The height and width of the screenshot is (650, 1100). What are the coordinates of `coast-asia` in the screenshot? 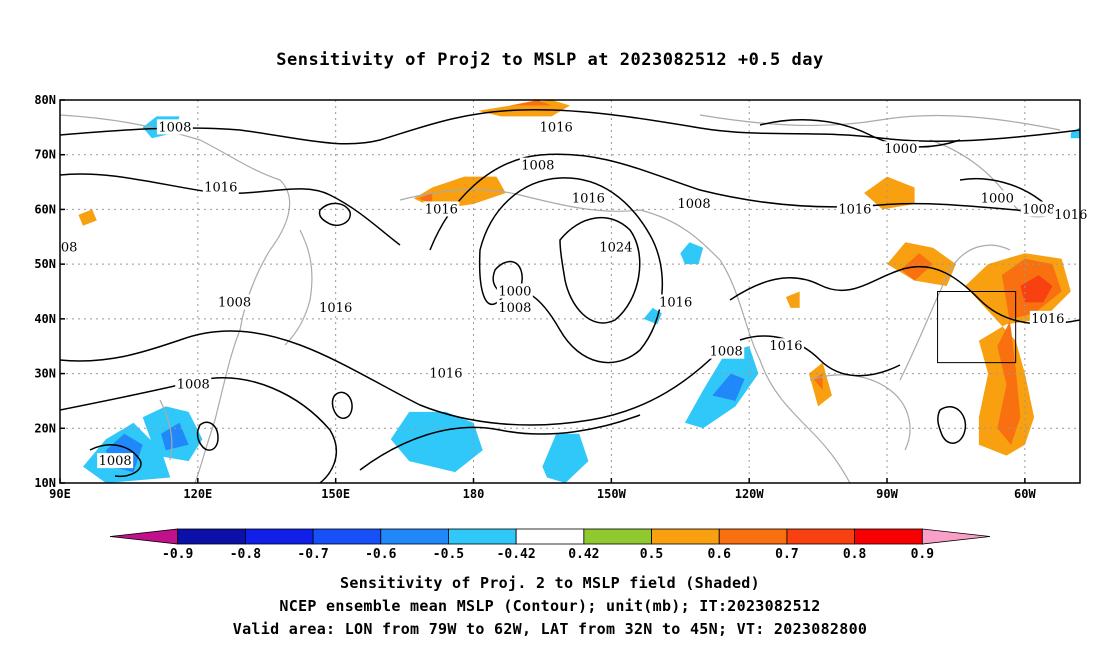 It's located at (175, 298).